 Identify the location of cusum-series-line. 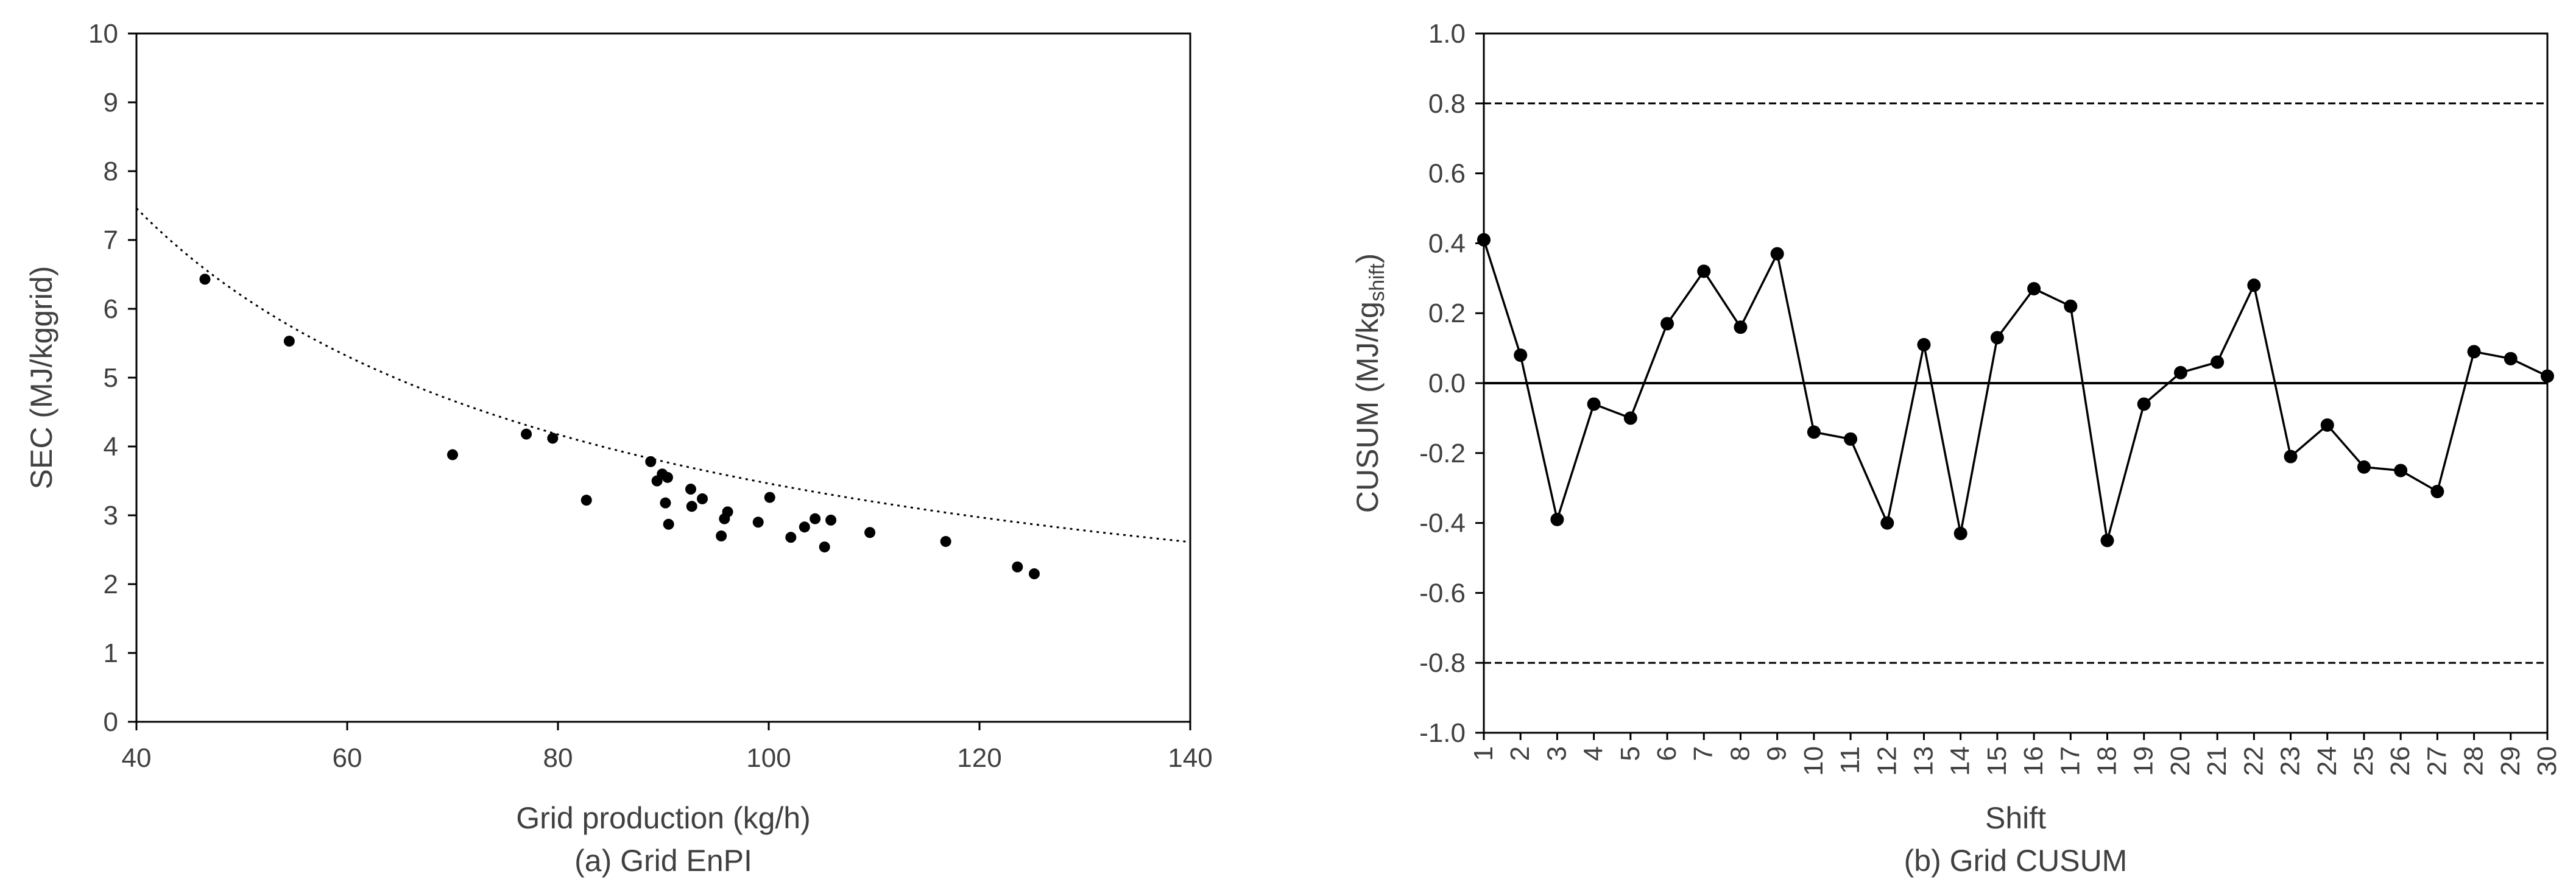
(2015, 390).